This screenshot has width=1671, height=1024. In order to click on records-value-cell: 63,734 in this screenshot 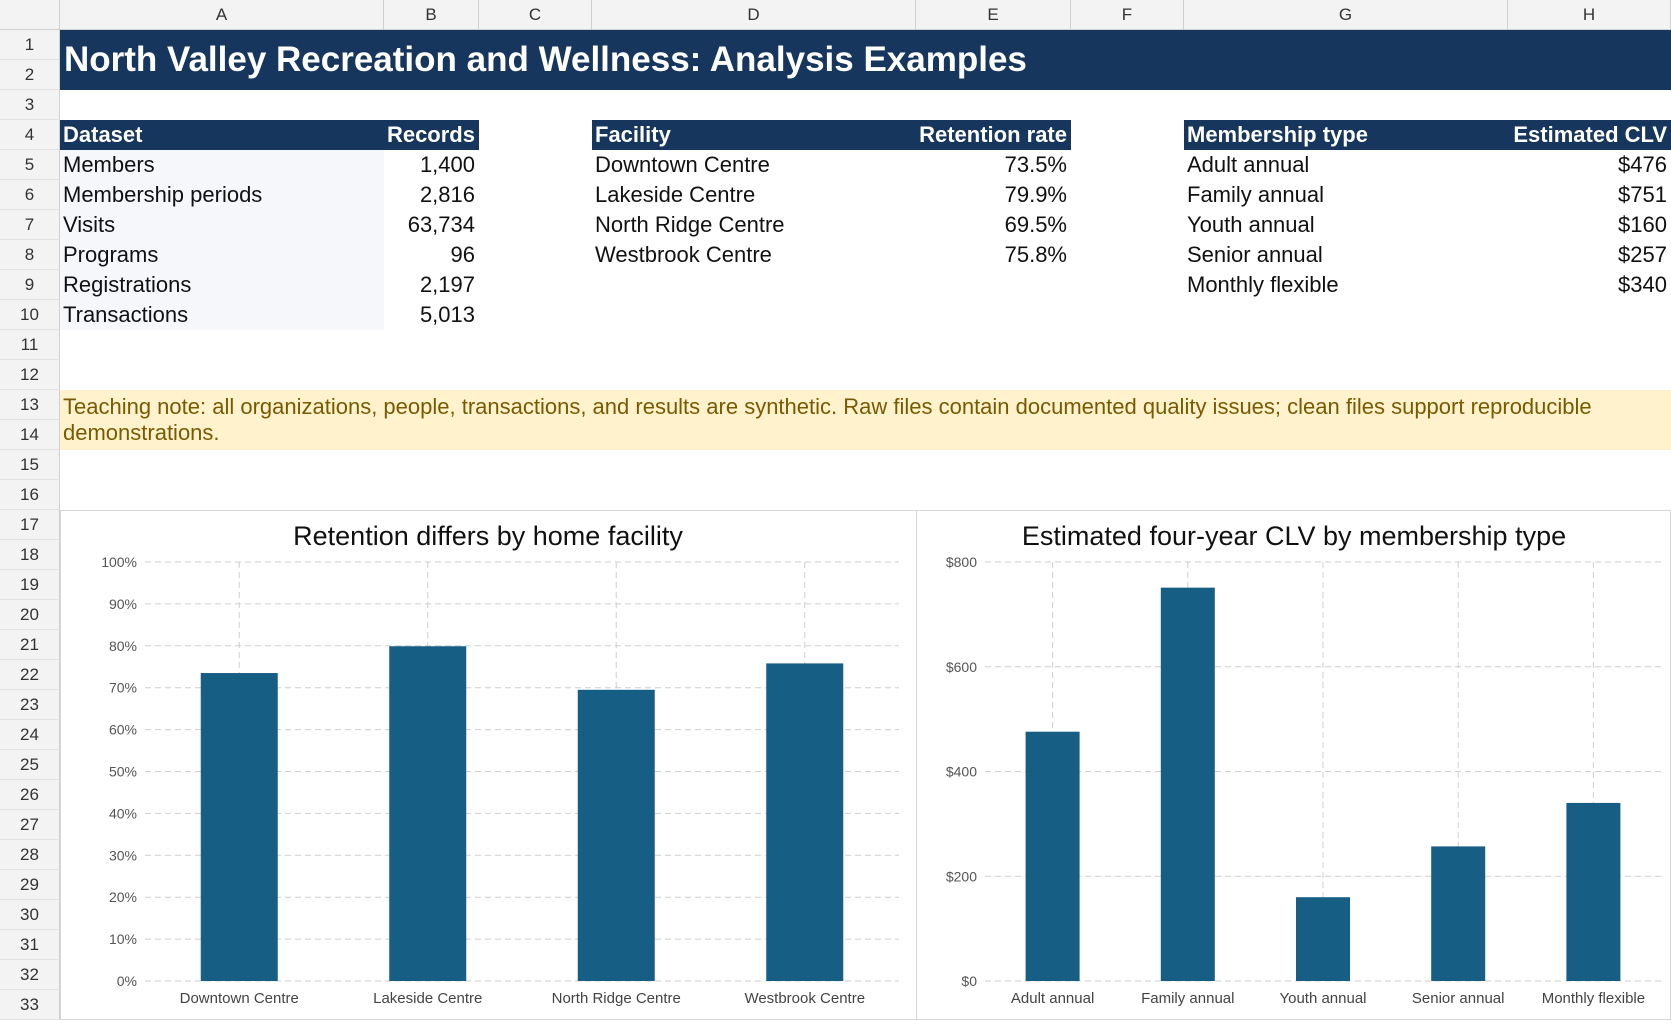, I will do `click(441, 224)`.